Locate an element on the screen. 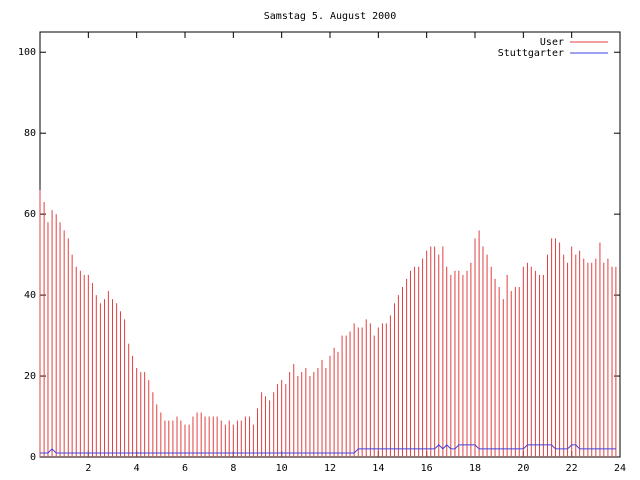 The width and height of the screenshot is (640, 480). x-tick-label: 4 is located at coordinates (137, 468).